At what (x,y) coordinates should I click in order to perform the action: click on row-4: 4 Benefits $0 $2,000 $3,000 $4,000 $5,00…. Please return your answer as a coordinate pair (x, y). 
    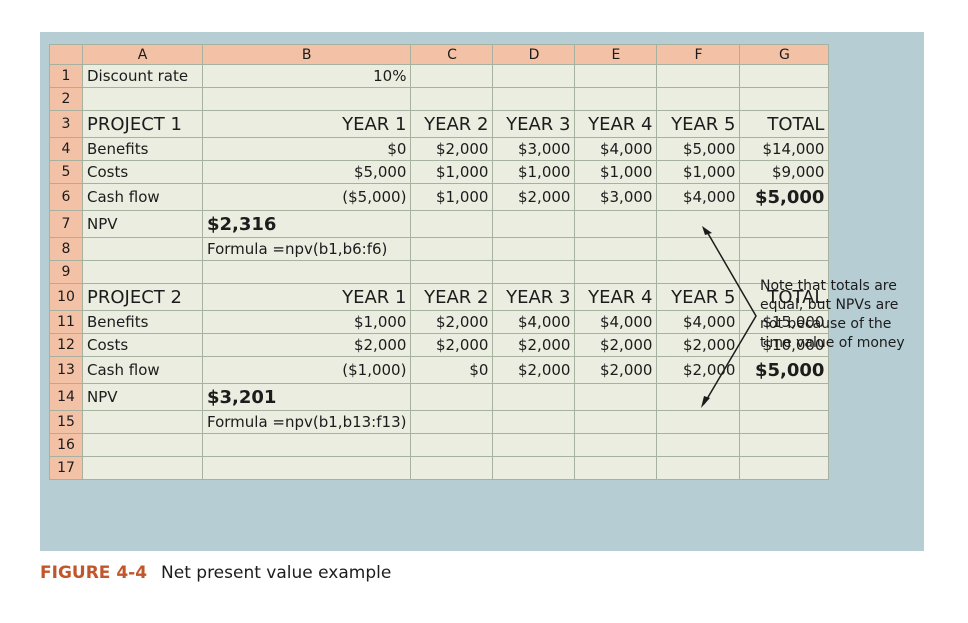
    Looking at the image, I should click on (439, 149).